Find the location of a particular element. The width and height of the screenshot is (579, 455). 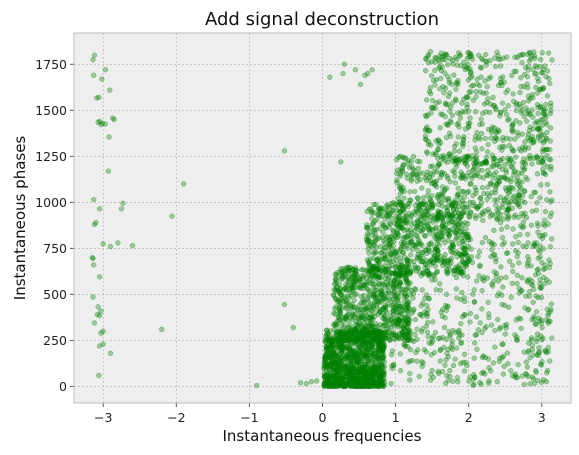

x-tick-label: −2 is located at coordinates (176, 417).